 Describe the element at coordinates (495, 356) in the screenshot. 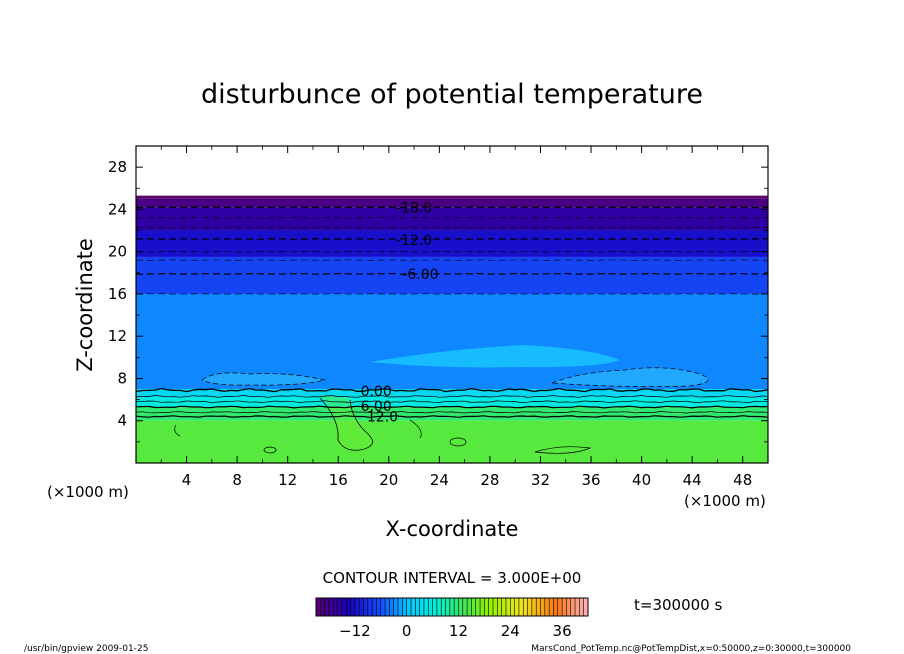

I see `bright-patch` at that location.